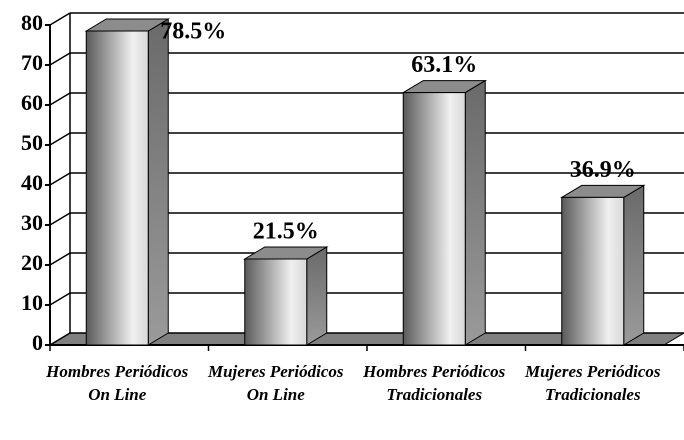 This screenshot has height=440, width=684. I want to click on y-tick-label: 80, so click(32, 22).